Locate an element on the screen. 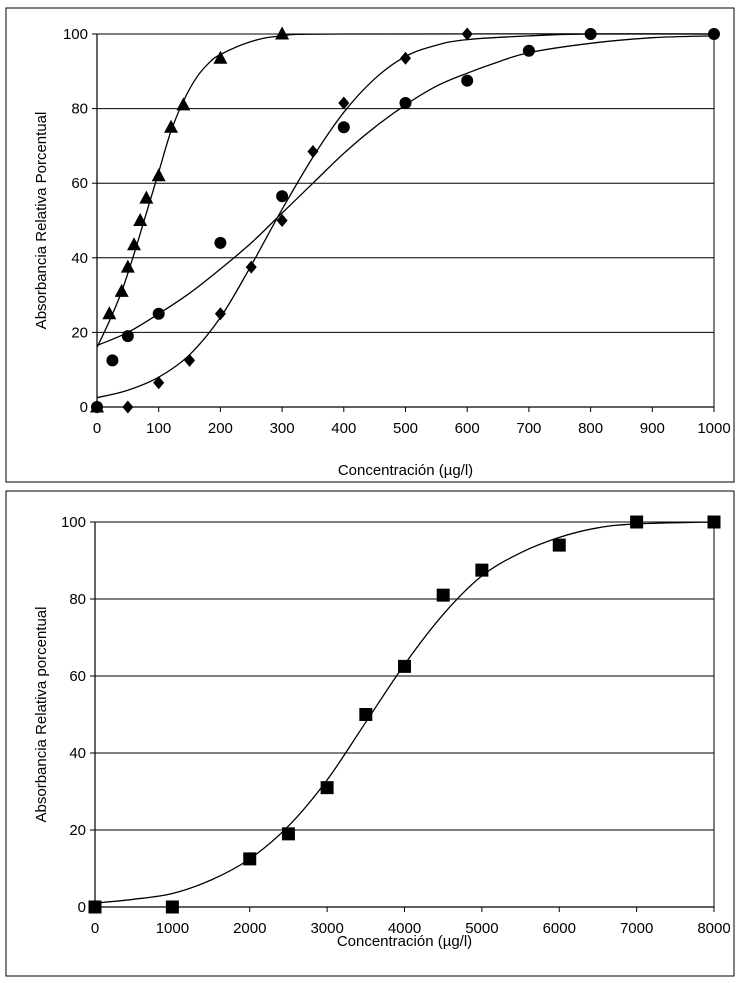 Image resolution: width=739 pixels, height=983 pixels. chart-2-x-tick-label-2: 2000 is located at coordinates (249, 928).